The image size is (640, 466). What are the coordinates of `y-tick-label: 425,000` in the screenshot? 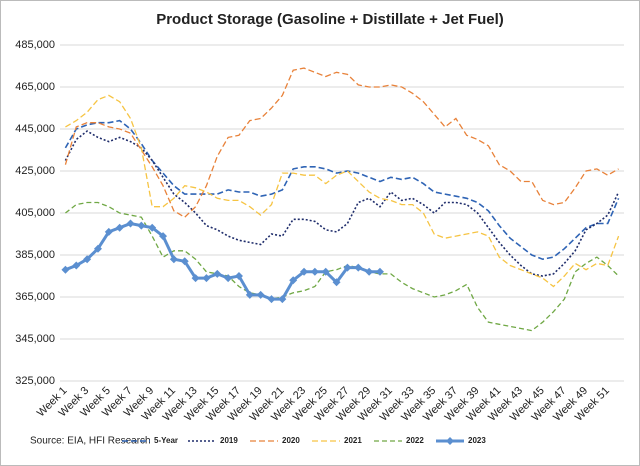 It's located at (35, 171).